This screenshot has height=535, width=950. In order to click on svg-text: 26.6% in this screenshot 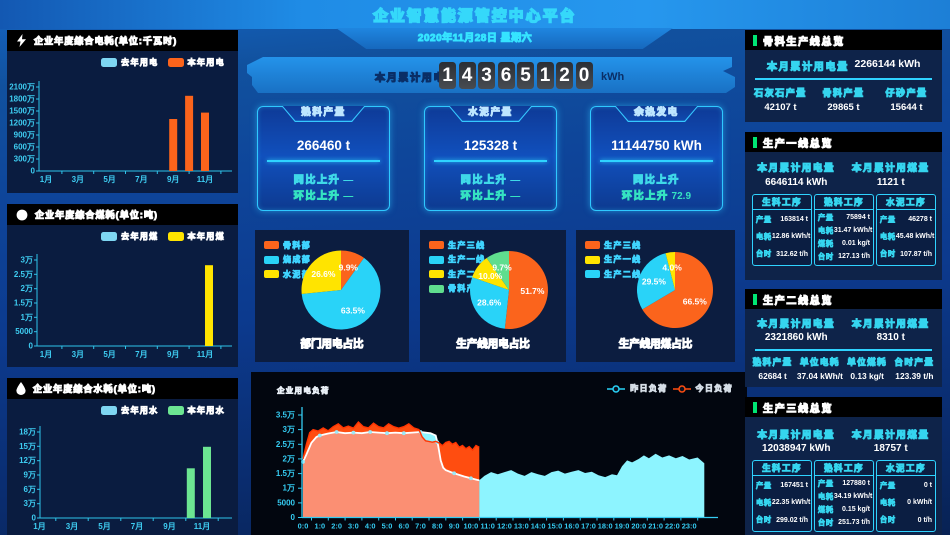, I will do `click(323, 274)`.